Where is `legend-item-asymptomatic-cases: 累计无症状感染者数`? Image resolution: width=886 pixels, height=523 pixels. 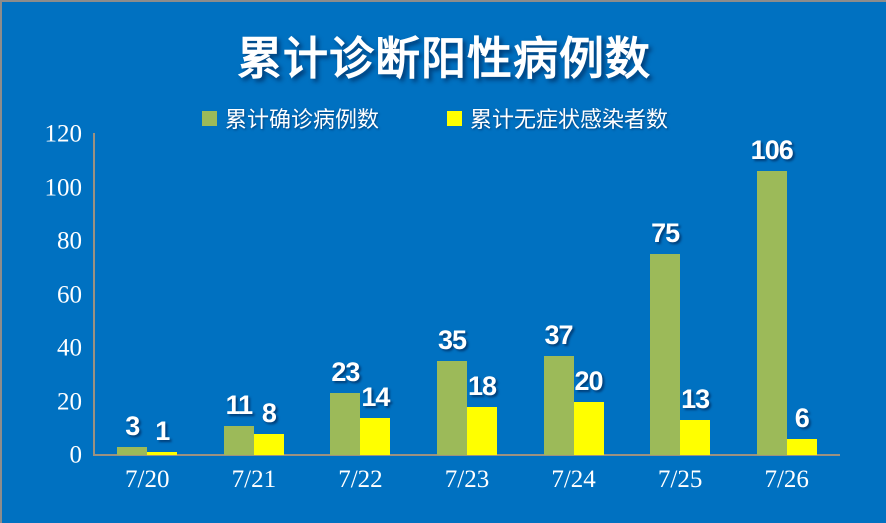 legend-item-asymptomatic-cases: 累计无症状感染者数 is located at coordinates (557, 118).